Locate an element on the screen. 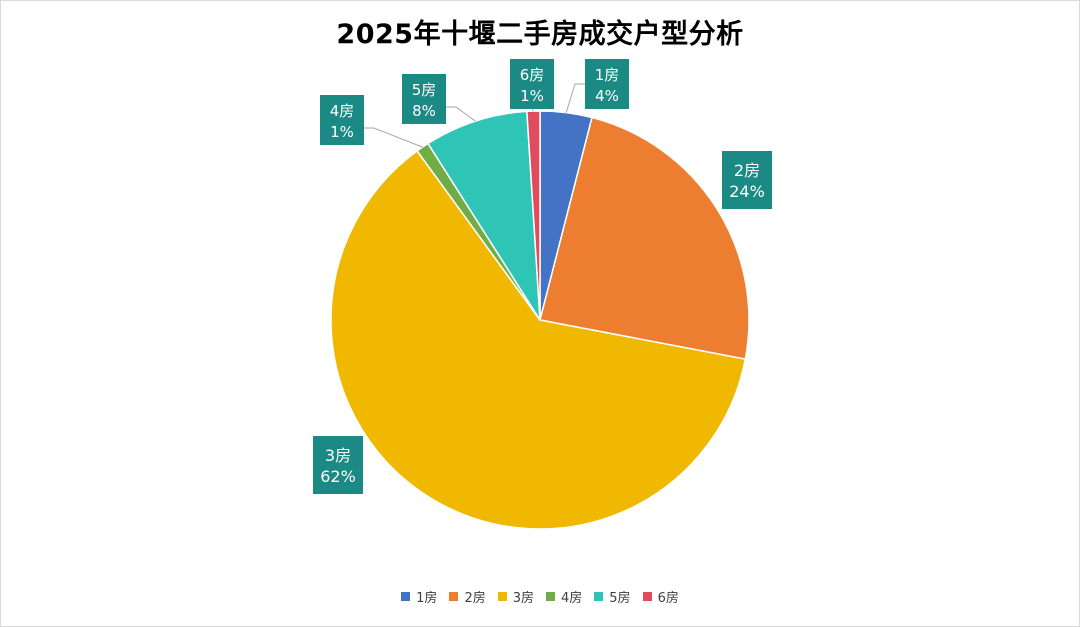 This screenshot has height=627, width=1080. legend-label-4: 4房 is located at coordinates (572, 598).